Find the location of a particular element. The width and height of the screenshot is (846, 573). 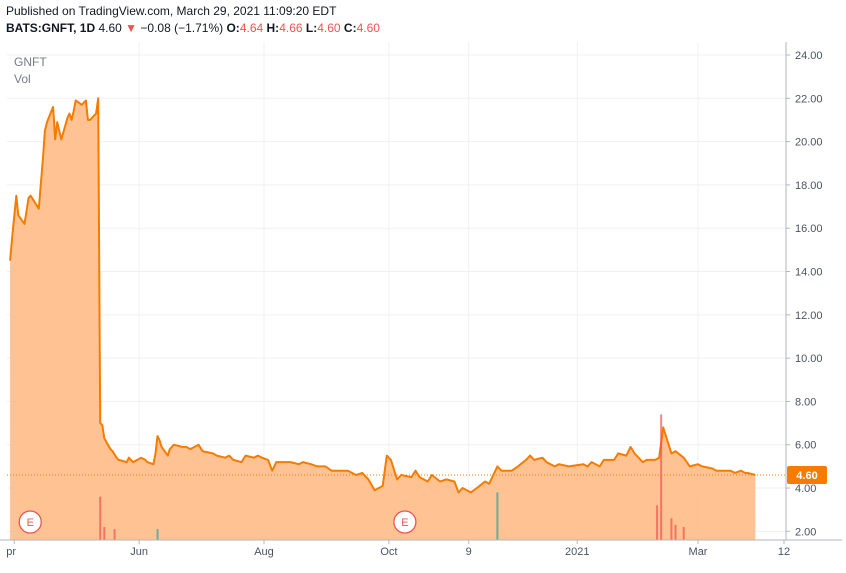

low-value: 4.60 is located at coordinates (329, 28).